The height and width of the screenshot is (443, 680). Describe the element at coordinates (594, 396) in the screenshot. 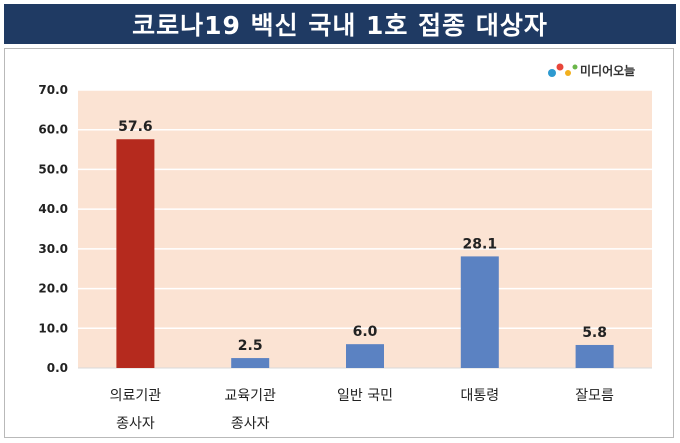

I see `x-category-label: 잘모름` at that location.